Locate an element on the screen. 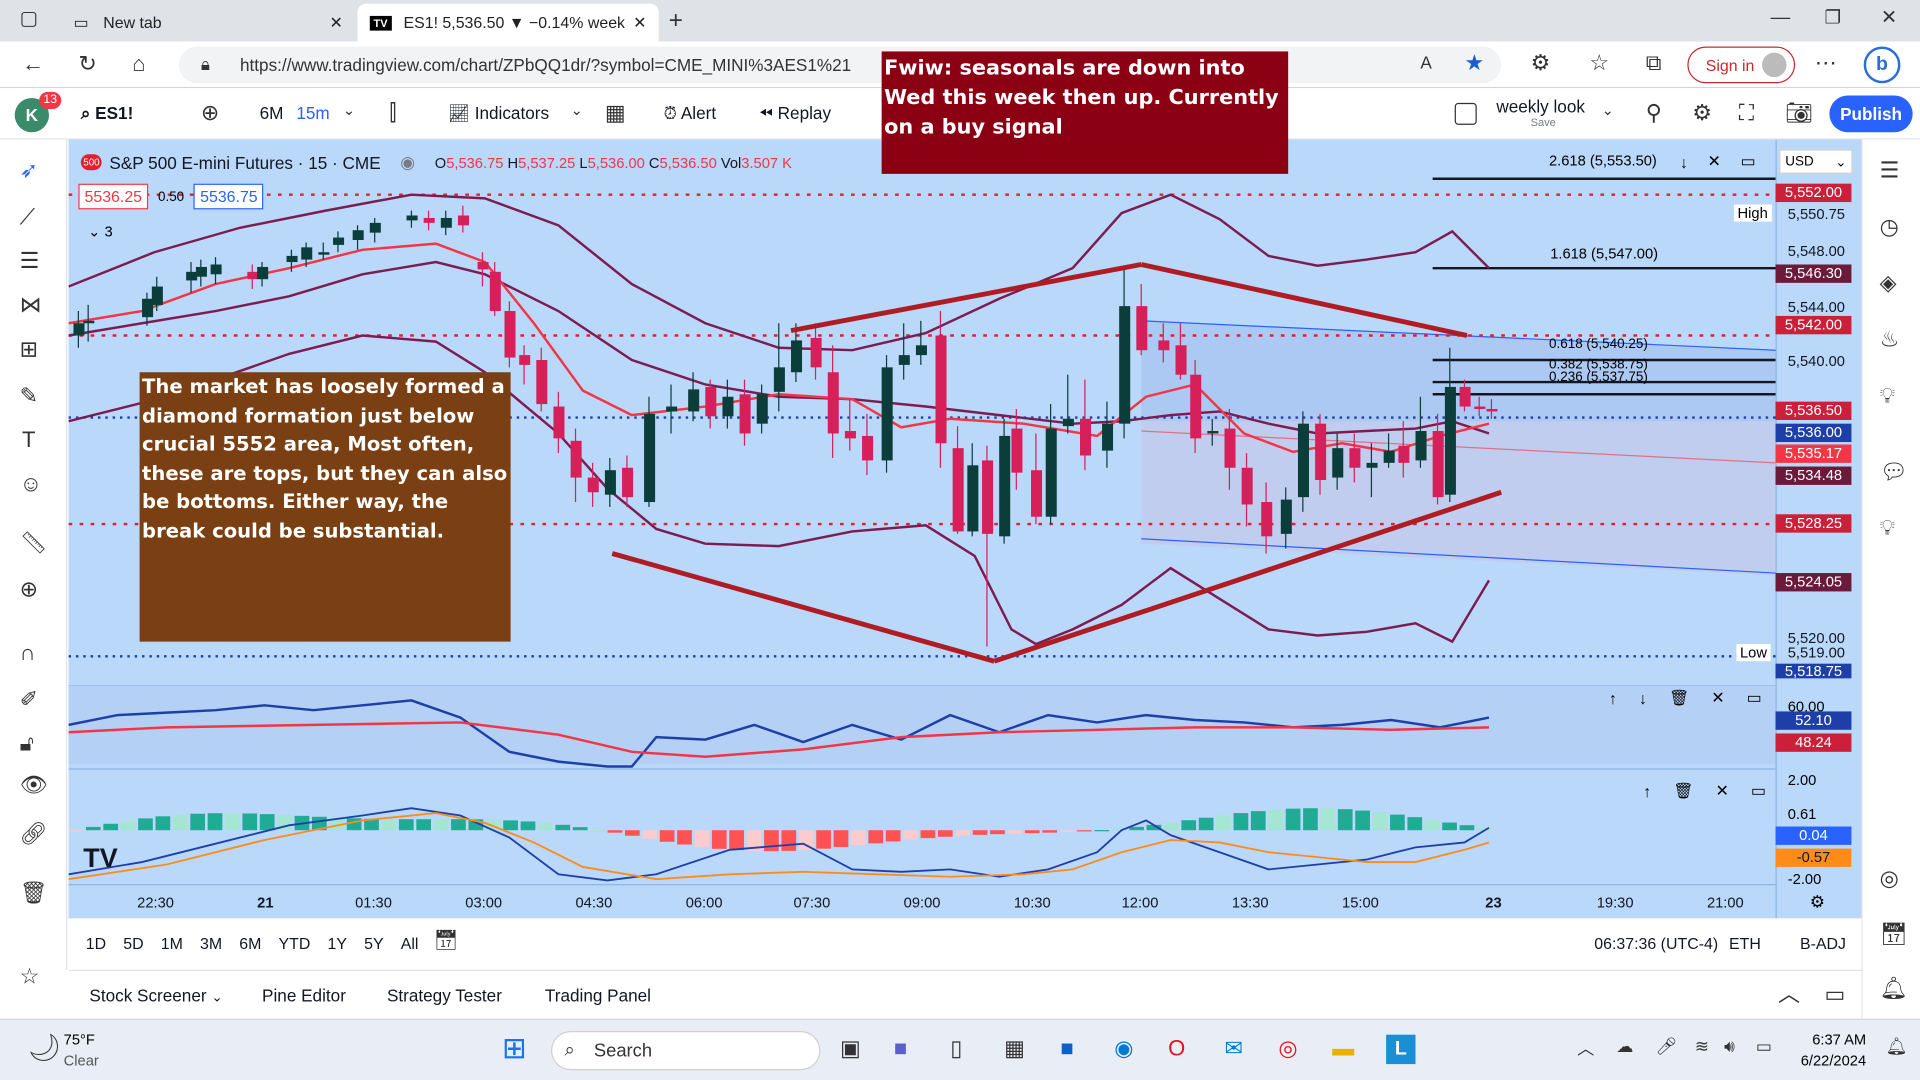 This screenshot has height=1080, width=1920. replay-button: ⏪︎ Replay is located at coordinates (795, 112).